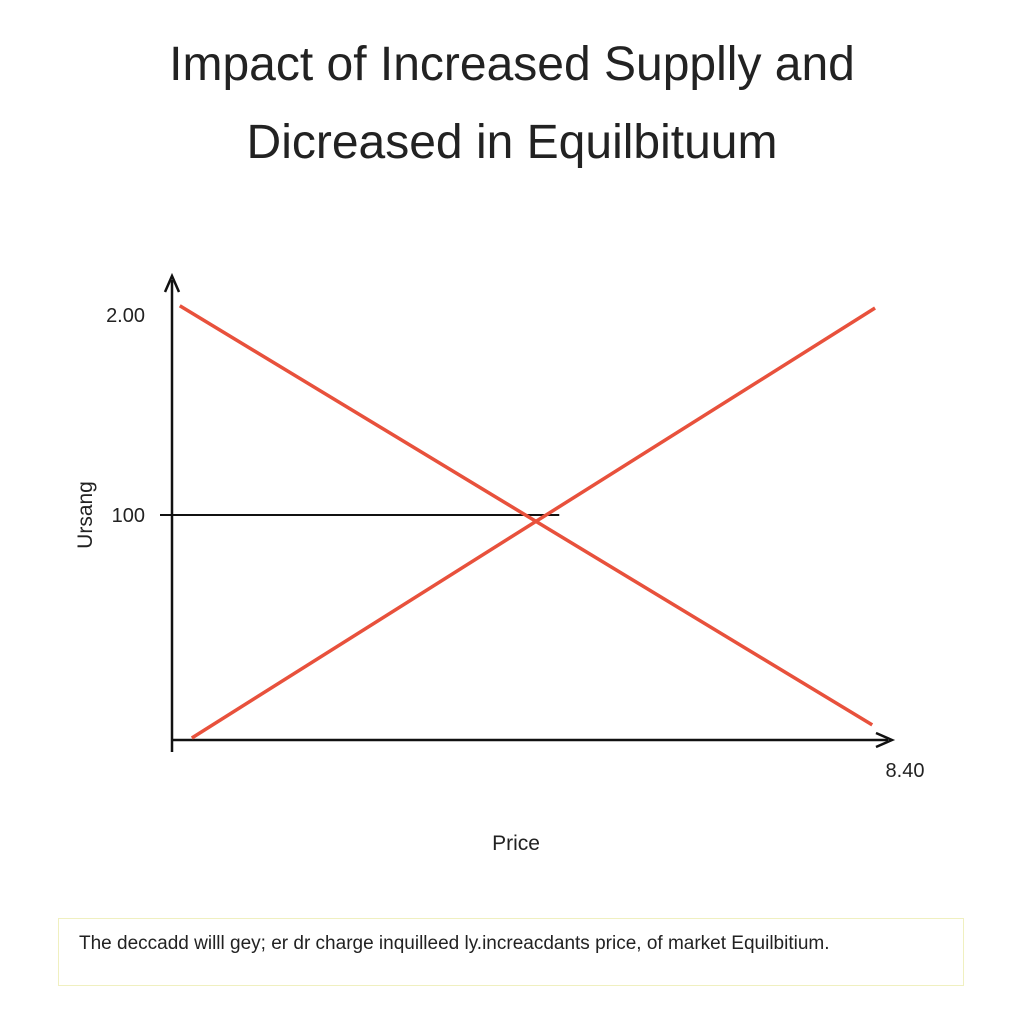 The image size is (1024, 1024). What do you see at coordinates (85, 515) in the screenshot?
I see `y-axis-label: Ursang` at bounding box center [85, 515].